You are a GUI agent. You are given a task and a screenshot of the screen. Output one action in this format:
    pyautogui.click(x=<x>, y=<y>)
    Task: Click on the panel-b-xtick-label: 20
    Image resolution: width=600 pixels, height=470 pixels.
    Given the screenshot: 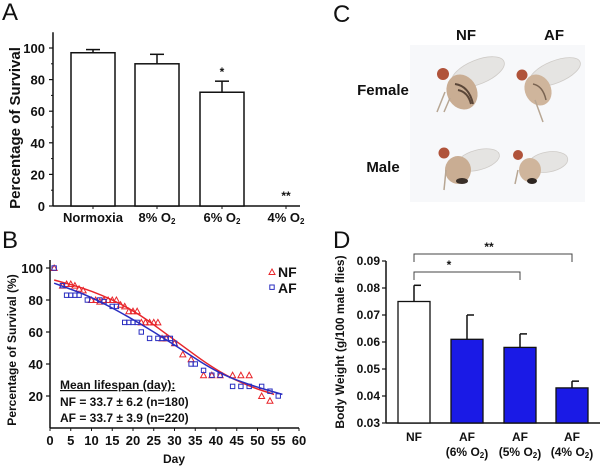 What is the action you would take?
    pyautogui.click(x=133, y=440)
    